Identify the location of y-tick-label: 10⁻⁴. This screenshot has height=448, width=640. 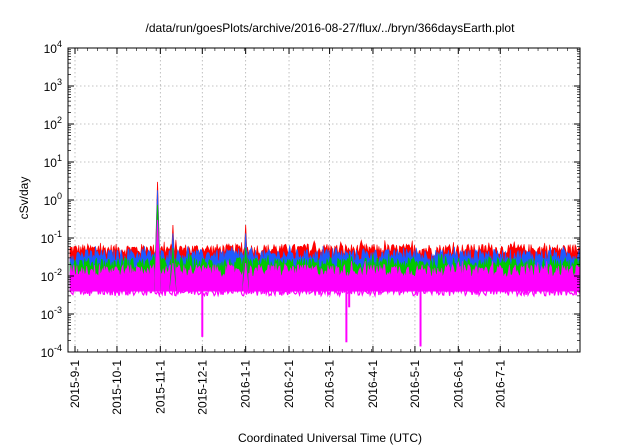
(51, 351).